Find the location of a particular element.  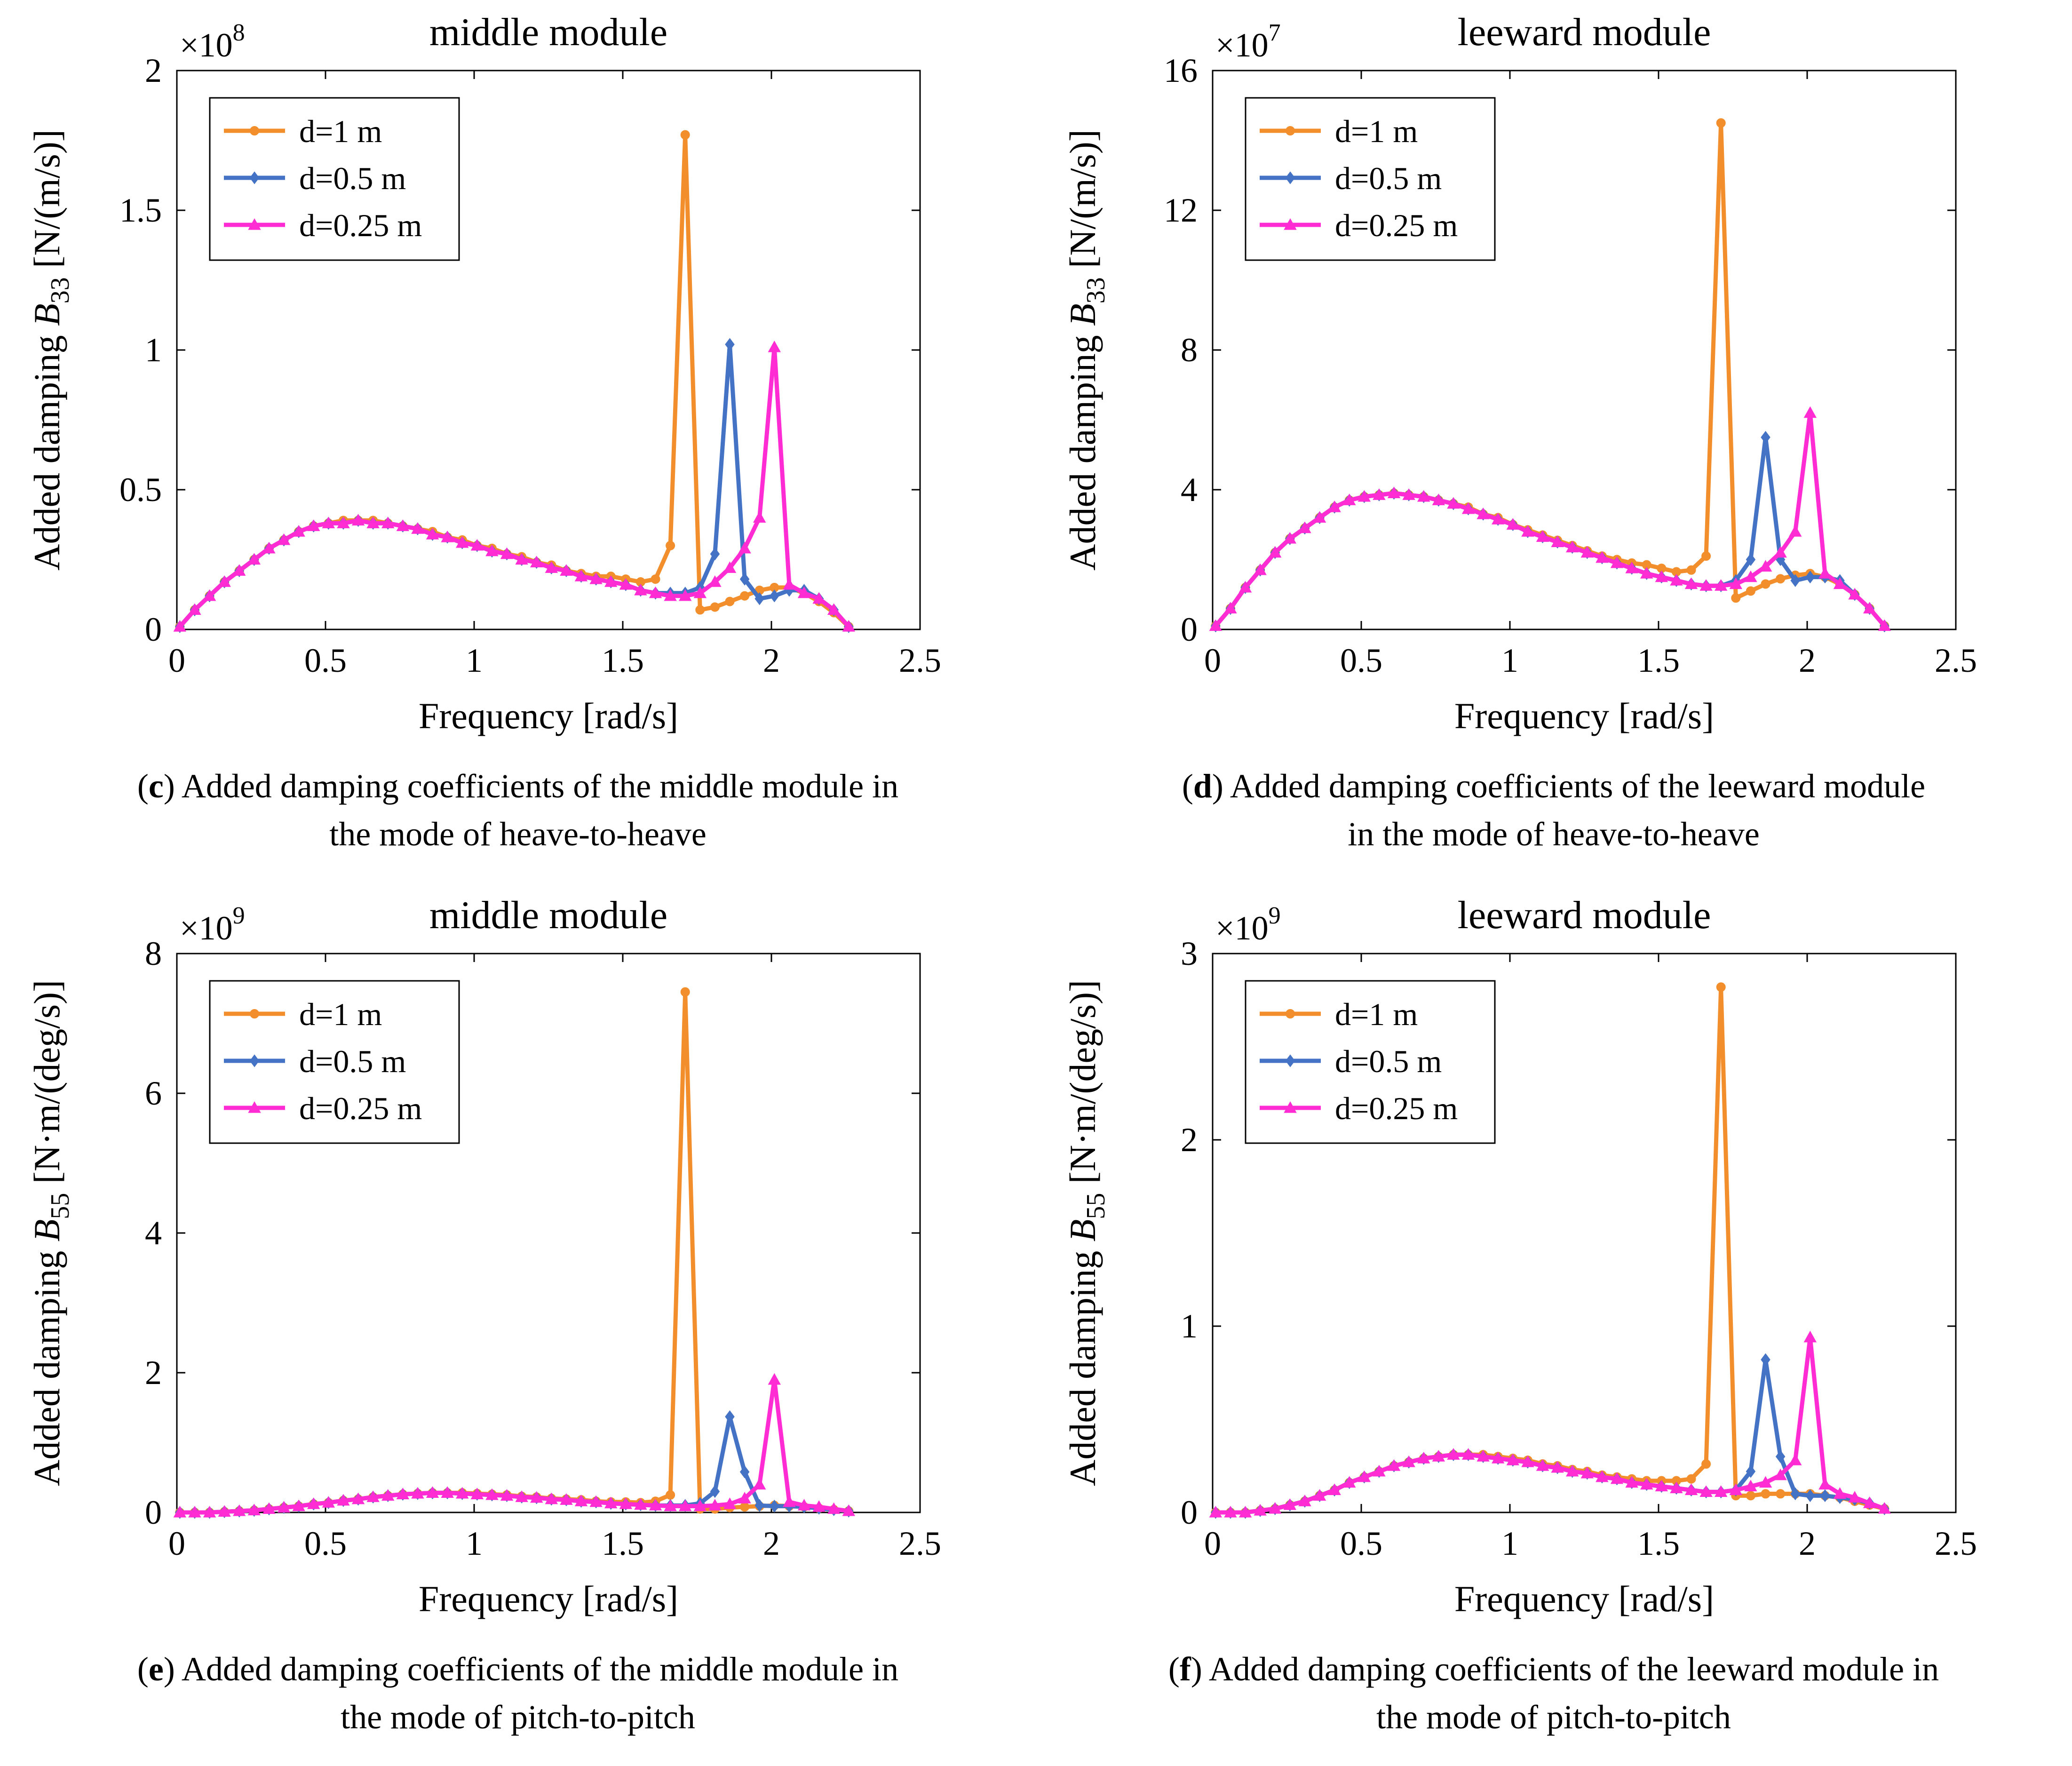

axis-exponent-base: ×10 is located at coordinates (1242, 45).